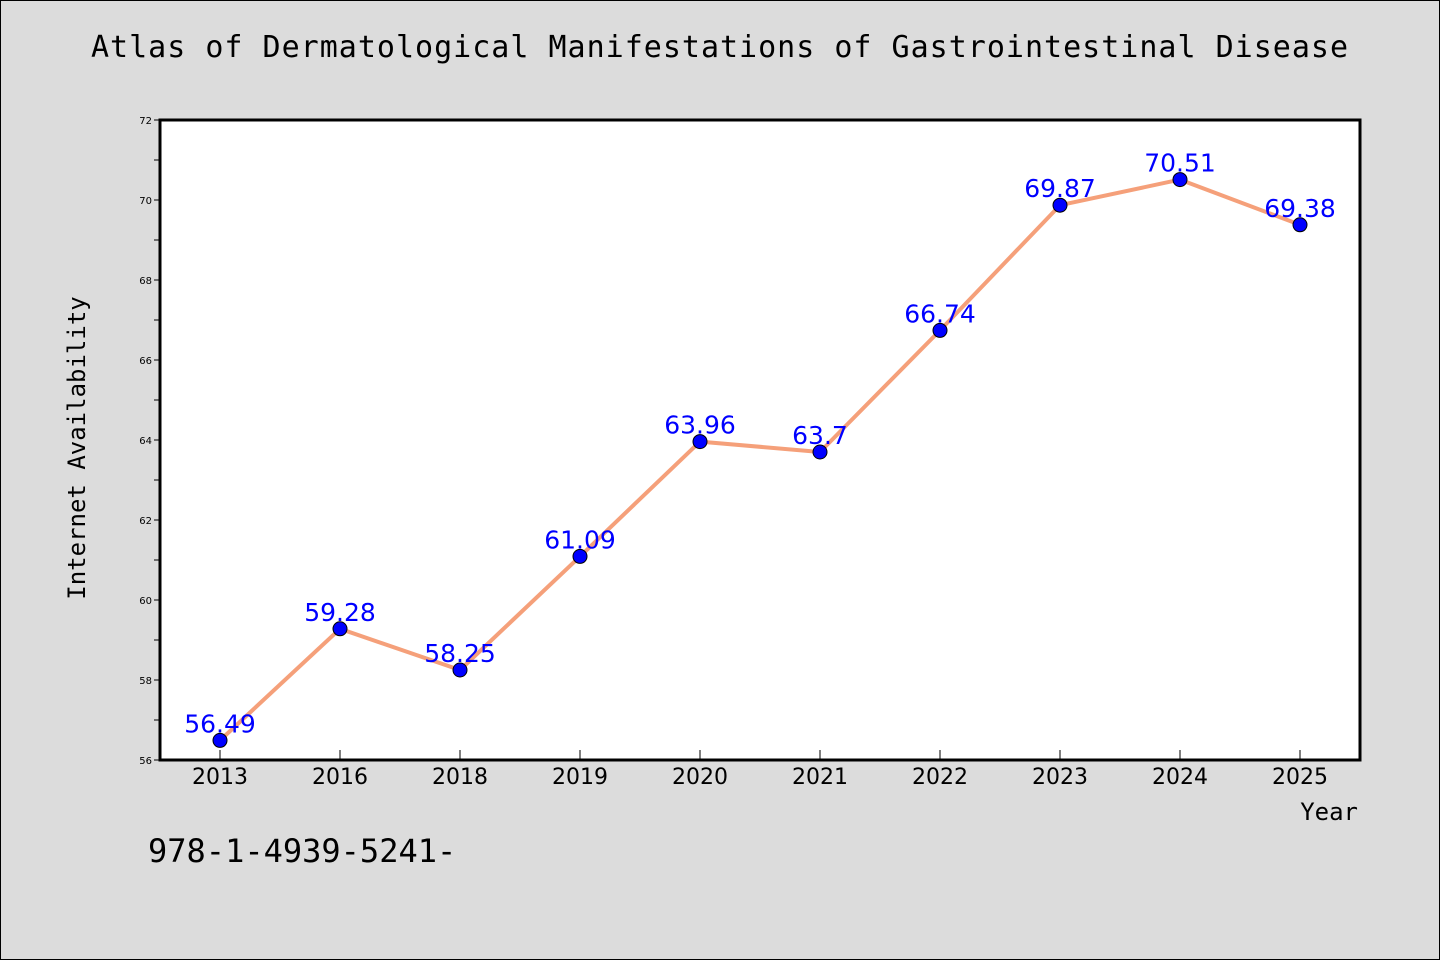 Image resolution: width=1440 pixels, height=960 pixels. What do you see at coordinates (460, 777) in the screenshot?
I see `x-tick-label: 2018` at bounding box center [460, 777].